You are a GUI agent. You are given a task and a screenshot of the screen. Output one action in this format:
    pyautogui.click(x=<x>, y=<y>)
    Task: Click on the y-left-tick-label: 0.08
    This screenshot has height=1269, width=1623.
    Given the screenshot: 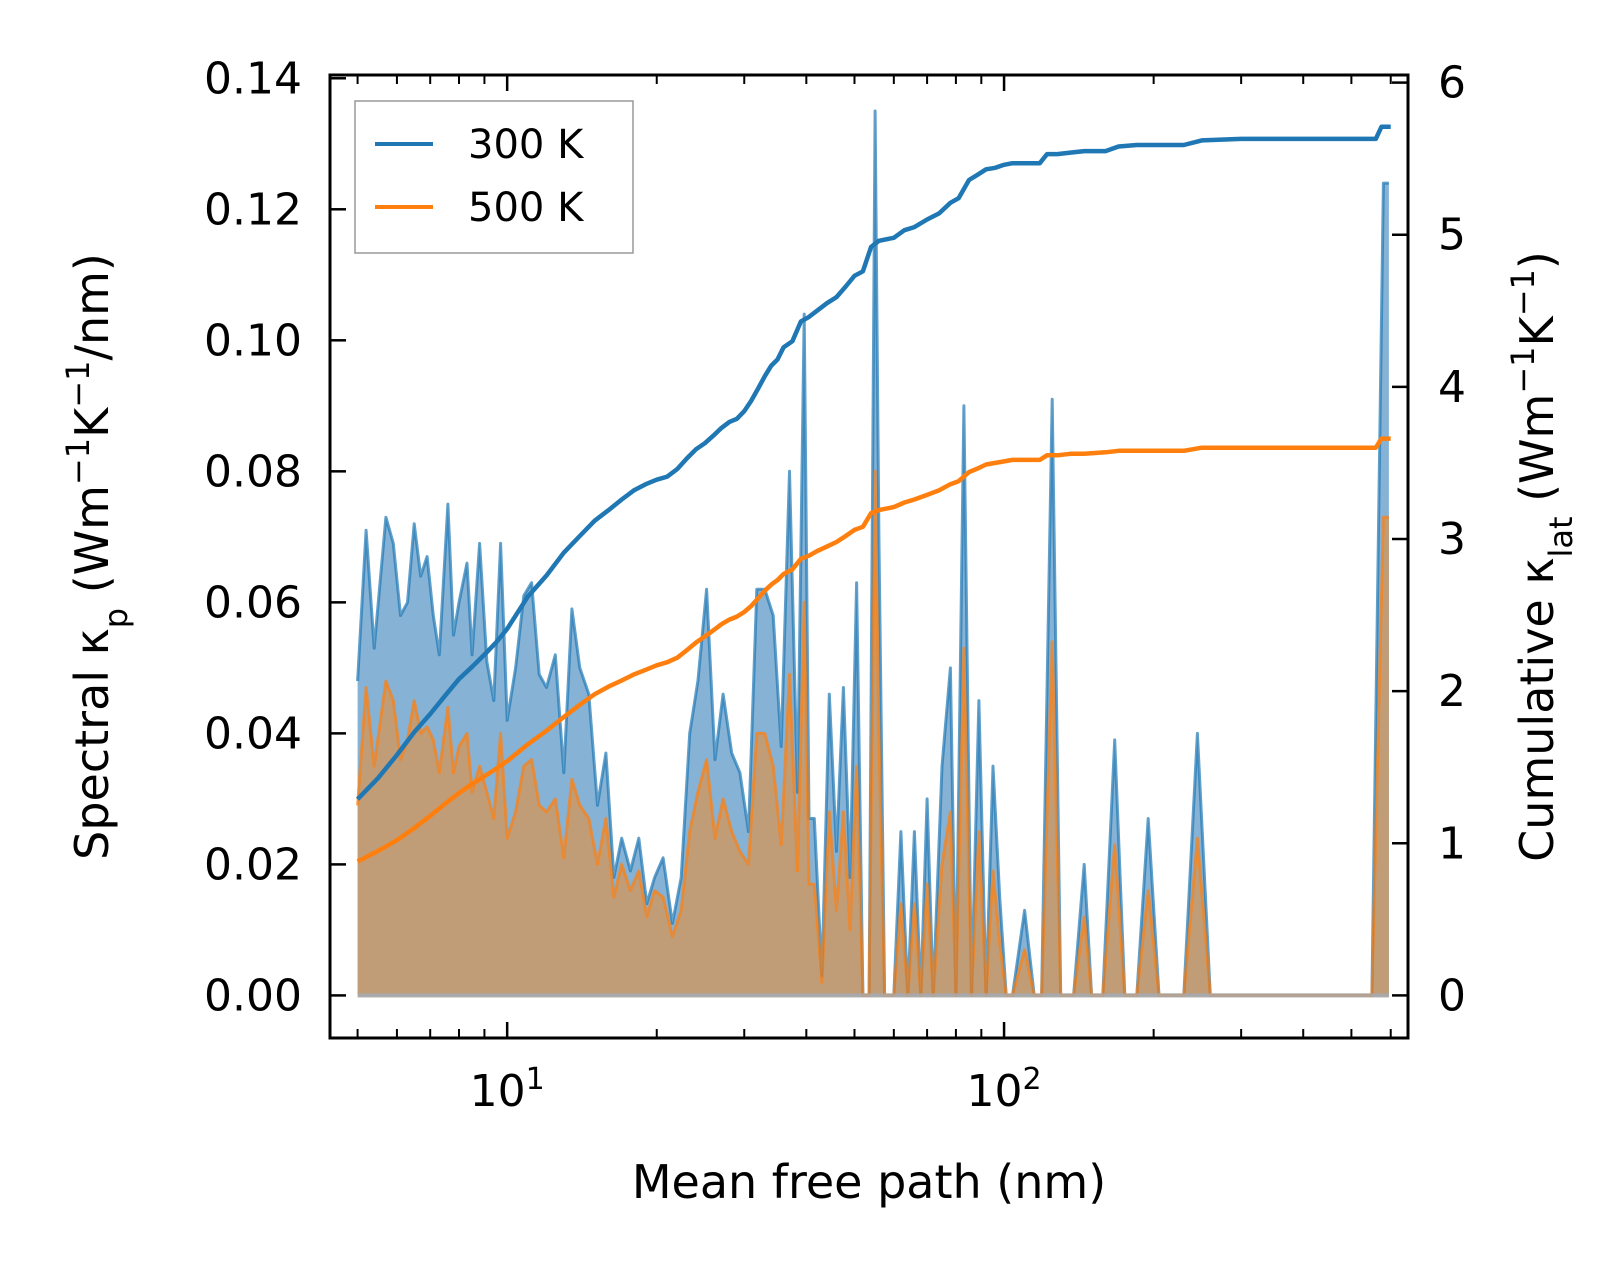 What is the action you would take?
    pyautogui.click(x=253, y=471)
    